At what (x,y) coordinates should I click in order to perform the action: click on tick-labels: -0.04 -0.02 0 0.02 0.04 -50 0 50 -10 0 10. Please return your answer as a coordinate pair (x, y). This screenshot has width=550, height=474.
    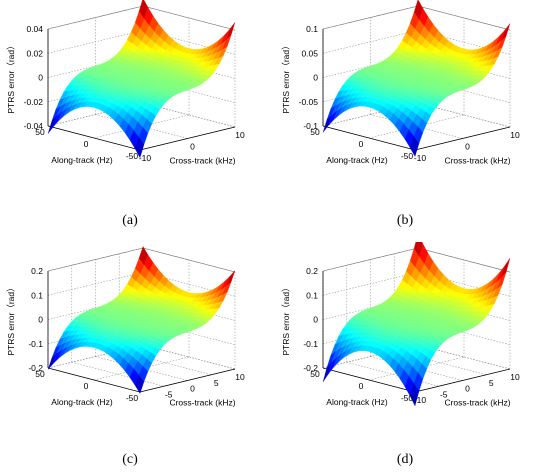
    Looking at the image, I should click on (134, 93).